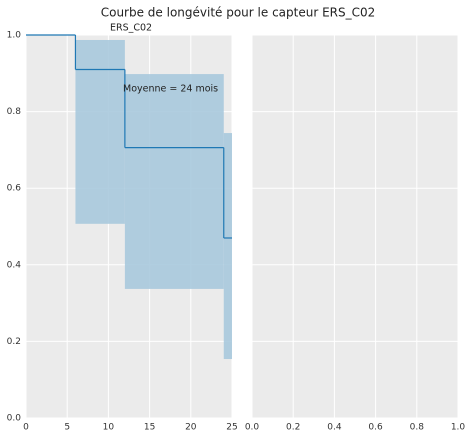 This screenshot has width=474, height=434. What do you see at coordinates (170, 89) in the screenshot?
I see `annotation: Moyenne = 24 mois` at bounding box center [170, 89].